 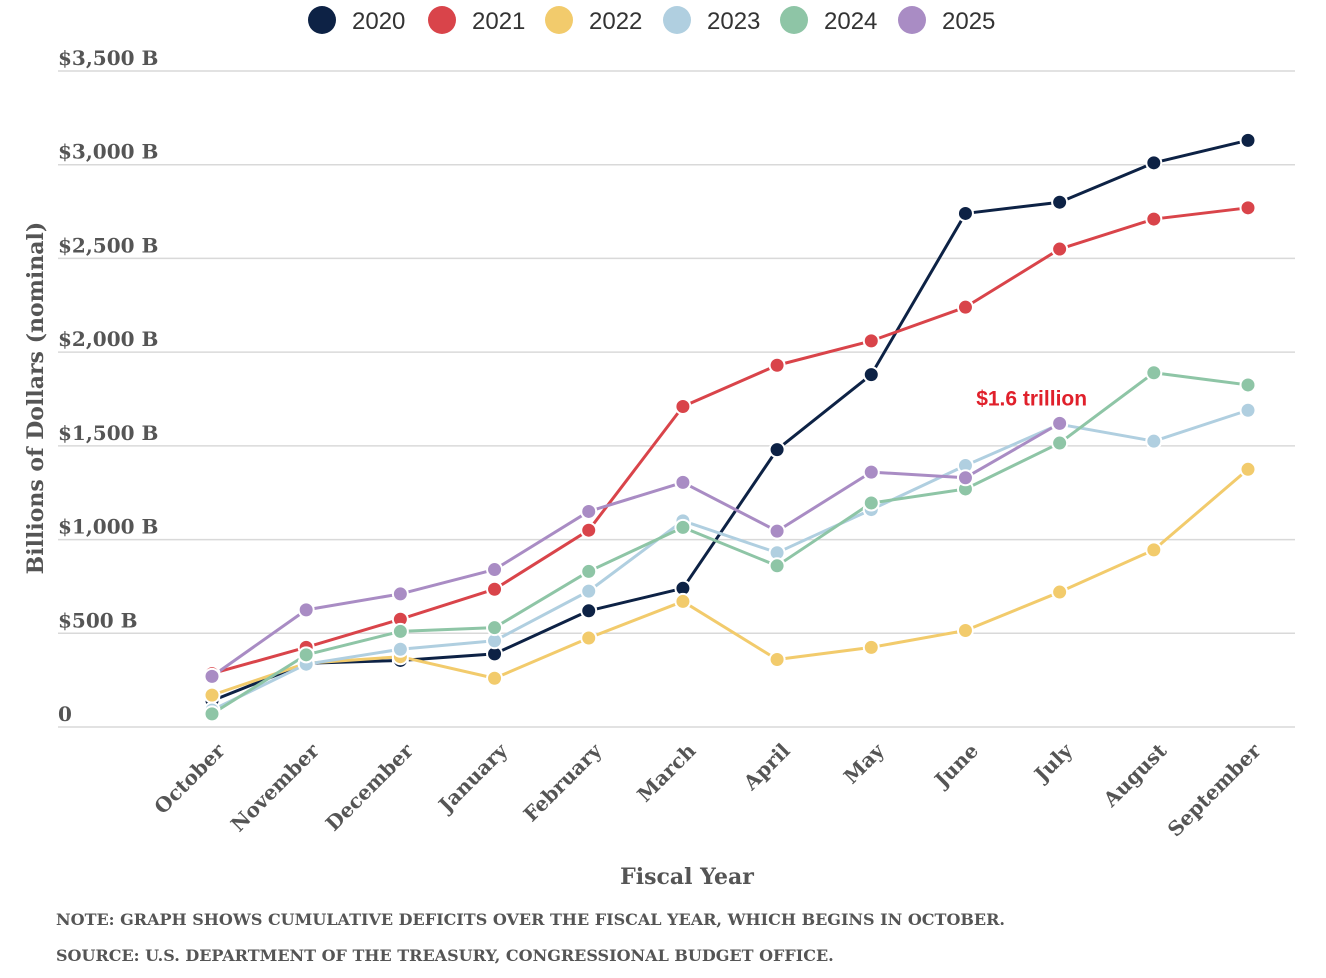 What do you see at coordinates (1214, 789) in the screenshot?
I see `x-tick-label: September` at bounding box center [1214, 789].